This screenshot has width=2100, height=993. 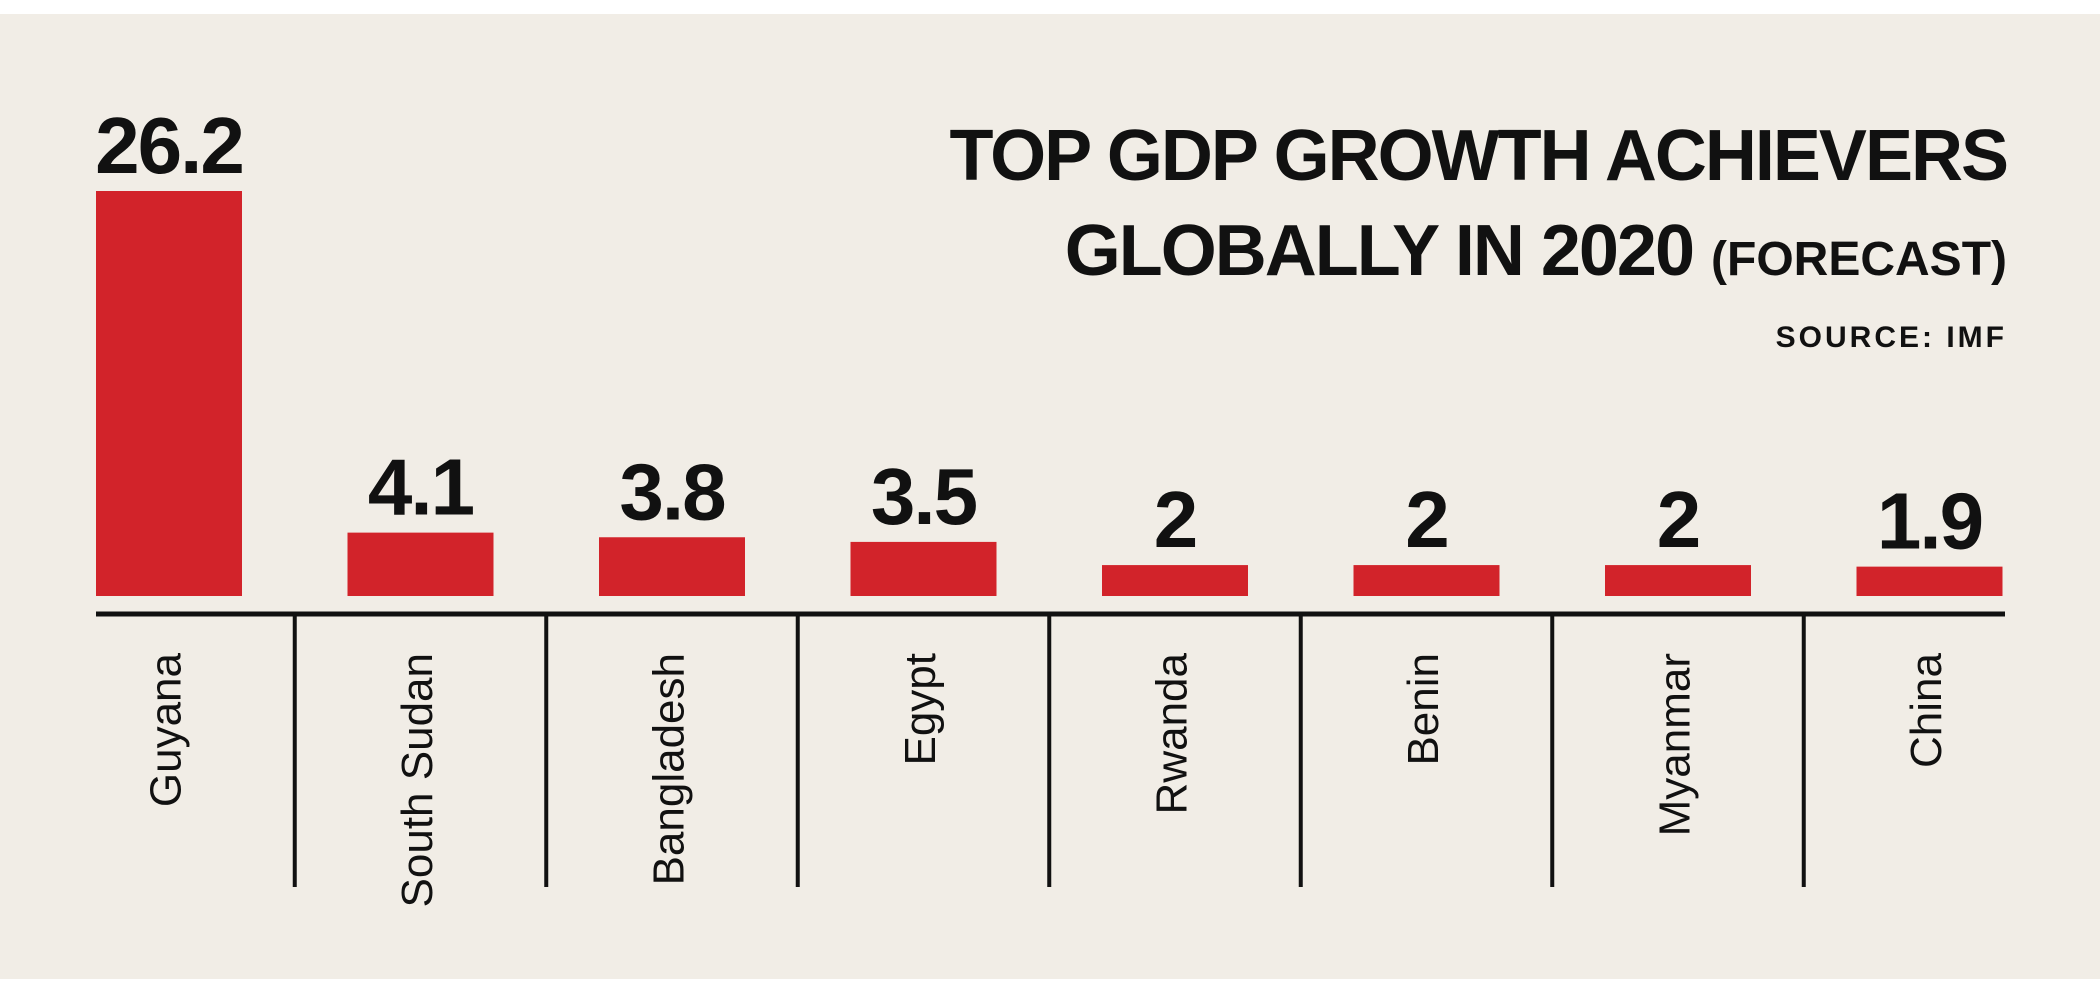 I want to click on data-label: 4.1, so click(x=421, y=487).